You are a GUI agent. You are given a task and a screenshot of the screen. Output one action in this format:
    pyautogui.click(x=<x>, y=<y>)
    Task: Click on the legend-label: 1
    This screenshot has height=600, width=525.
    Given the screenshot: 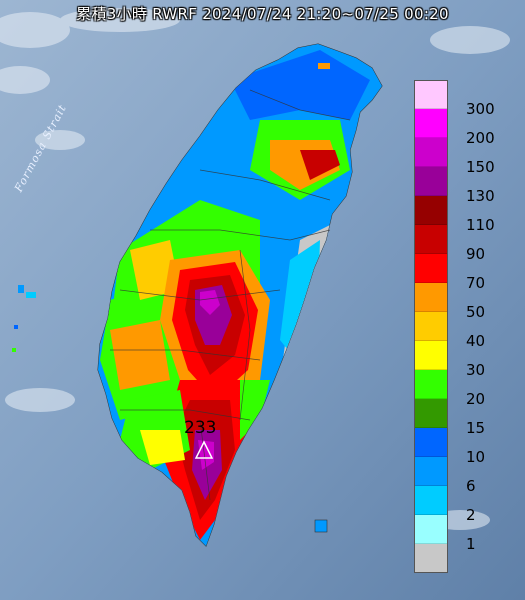 What is the action you would take?
    pyautogui.click(x=471, y=544)
    